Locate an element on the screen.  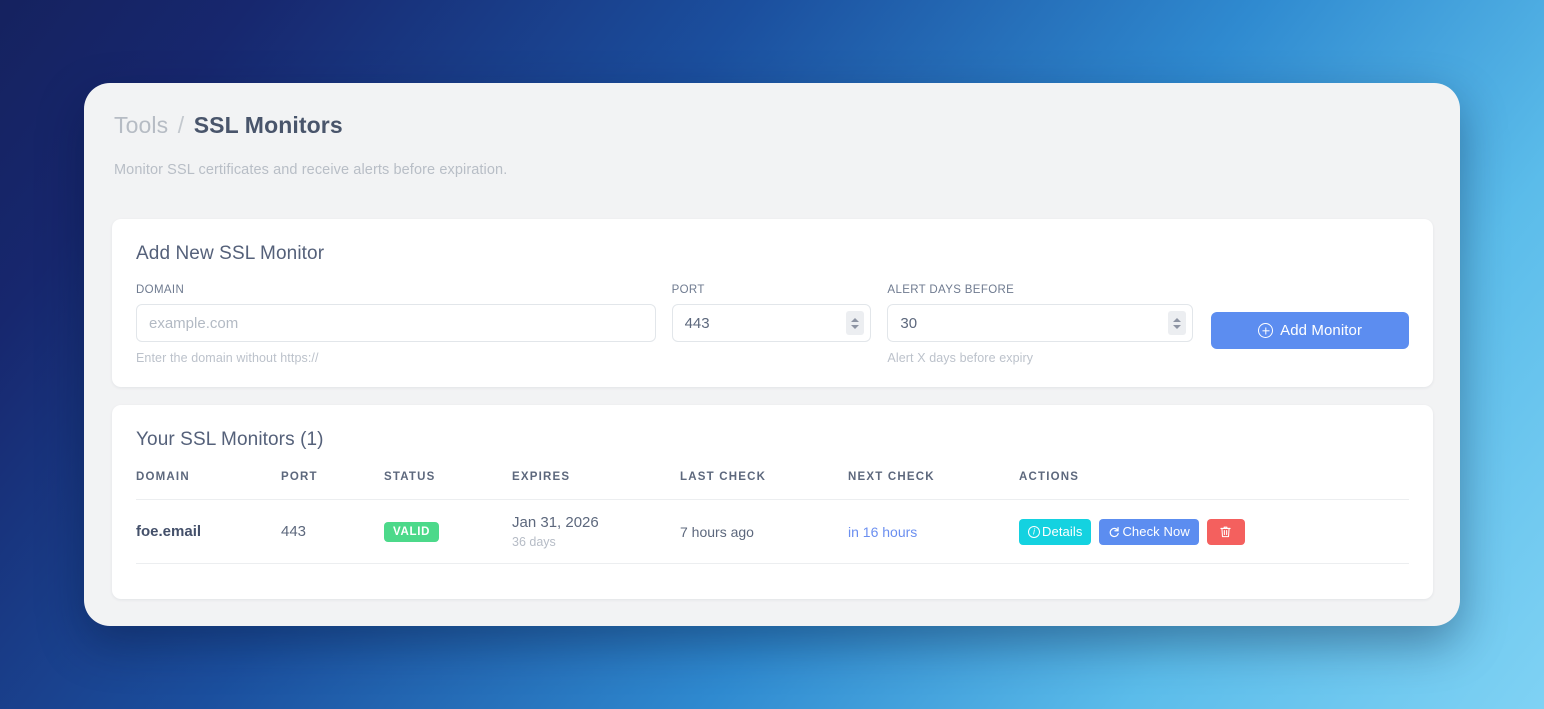
column-header-status: STATUS is located at coordinates (410, 477).